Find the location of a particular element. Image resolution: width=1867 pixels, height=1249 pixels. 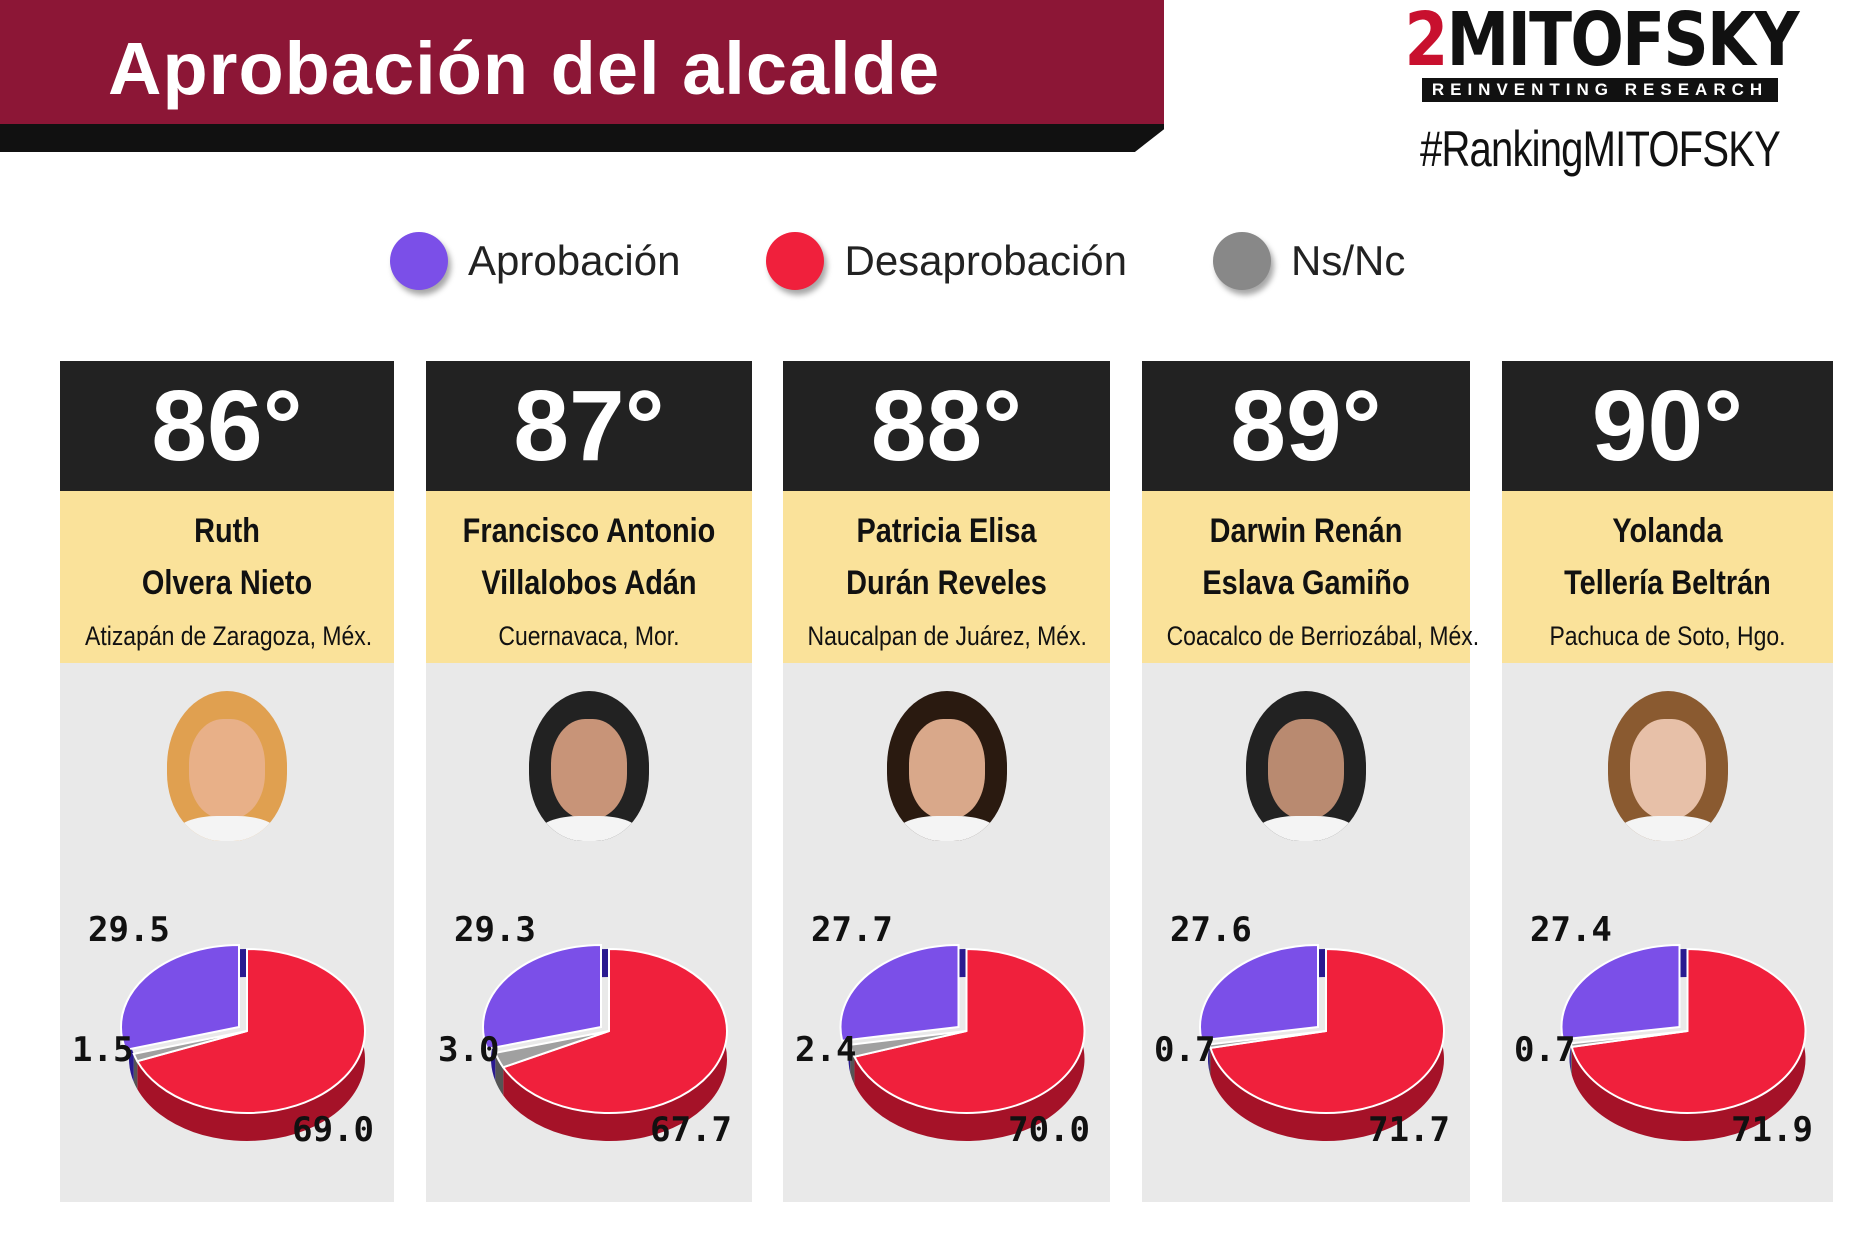

data-label: 3.0 is located at coordinates (468, 1050).